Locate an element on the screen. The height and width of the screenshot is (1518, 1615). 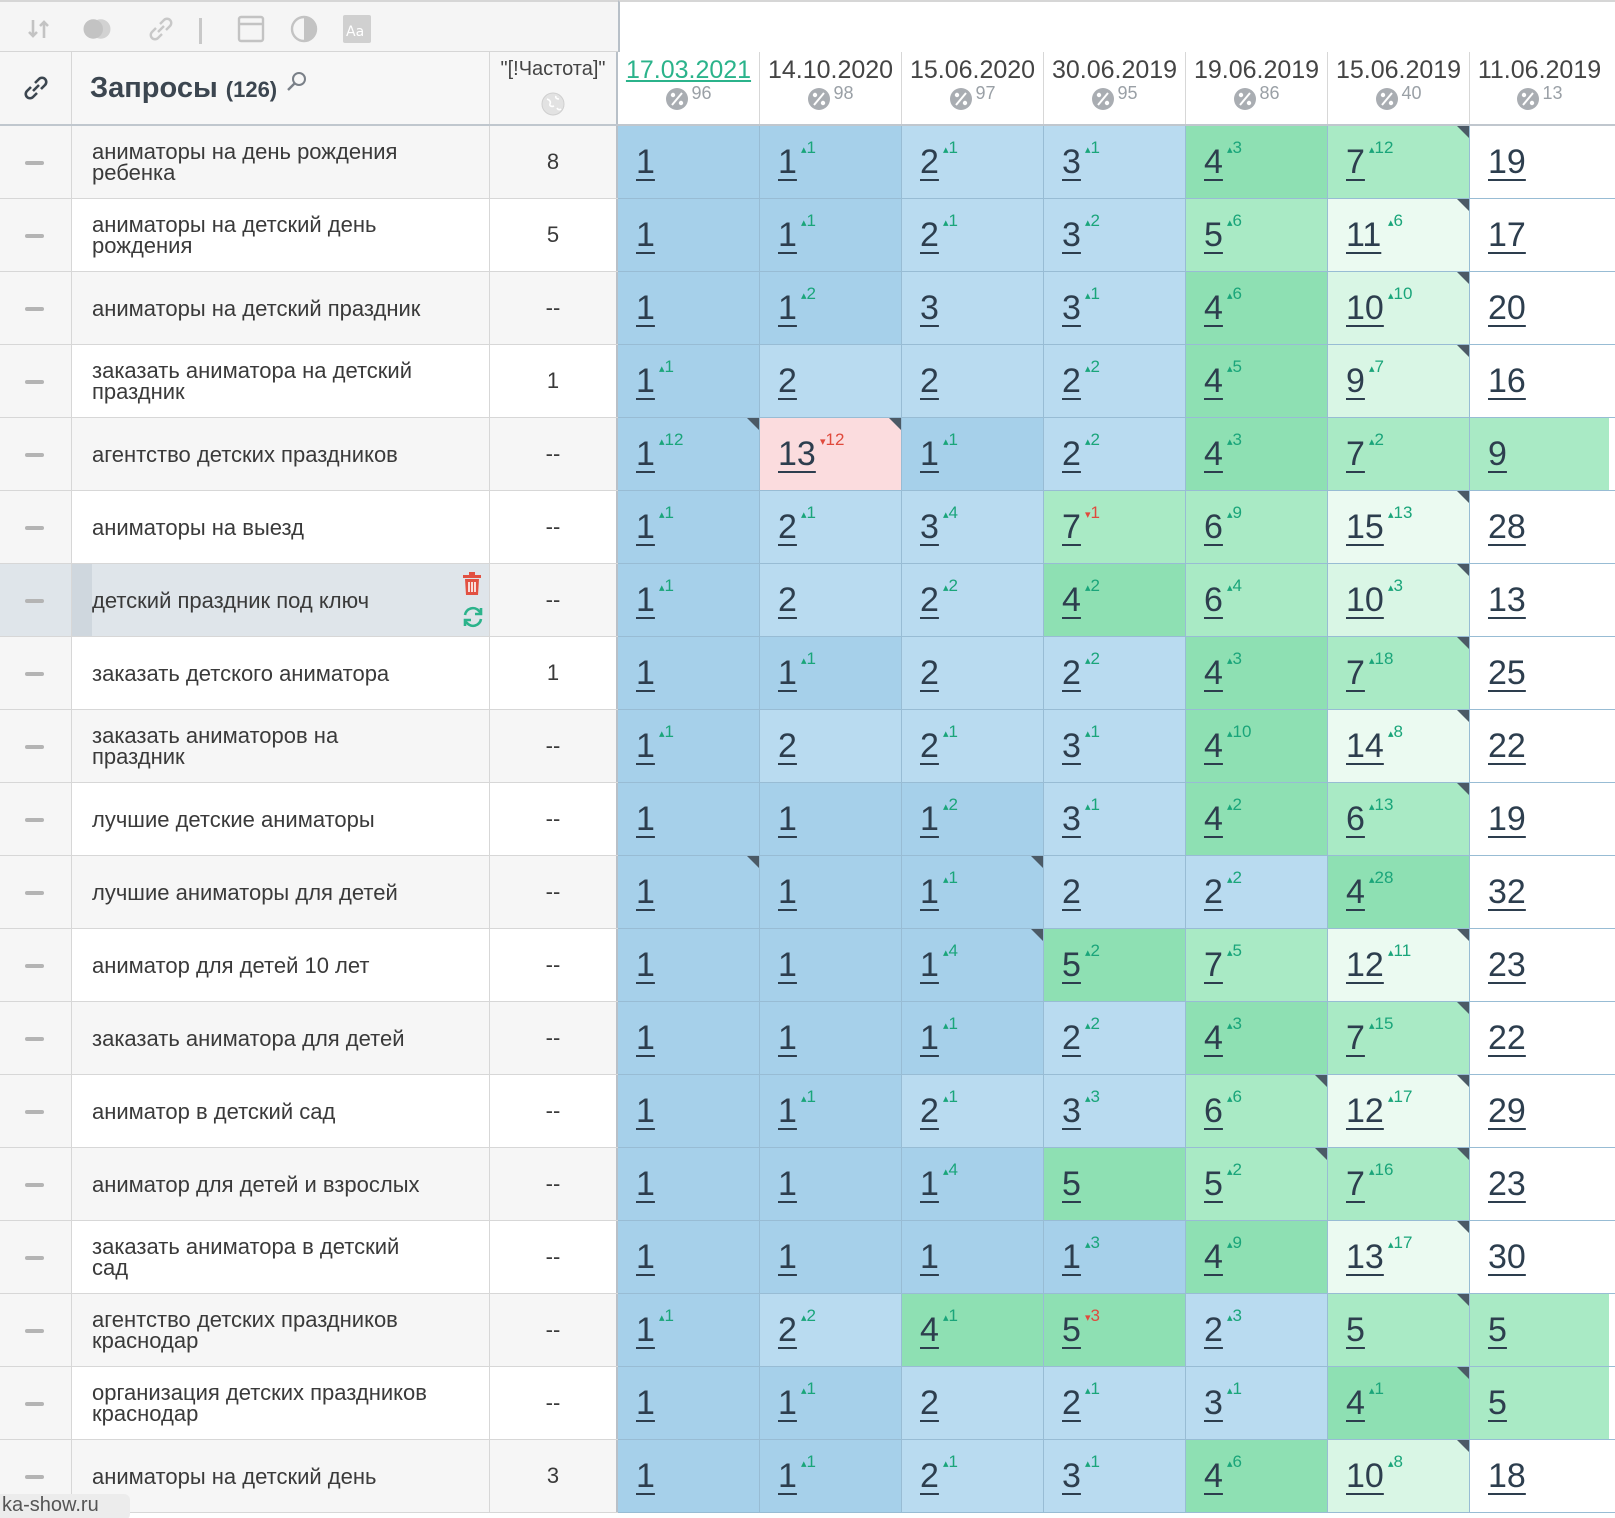
position-cell: 10 ▴8 is located at coordinates (1399, 1476).